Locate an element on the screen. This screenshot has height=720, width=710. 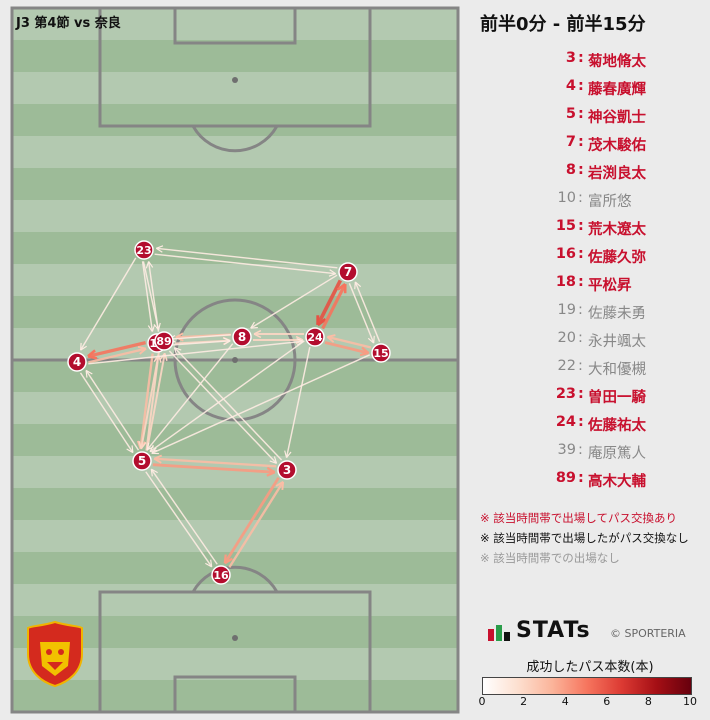
player-node-label: 23 is located at coordinates (143, 250).